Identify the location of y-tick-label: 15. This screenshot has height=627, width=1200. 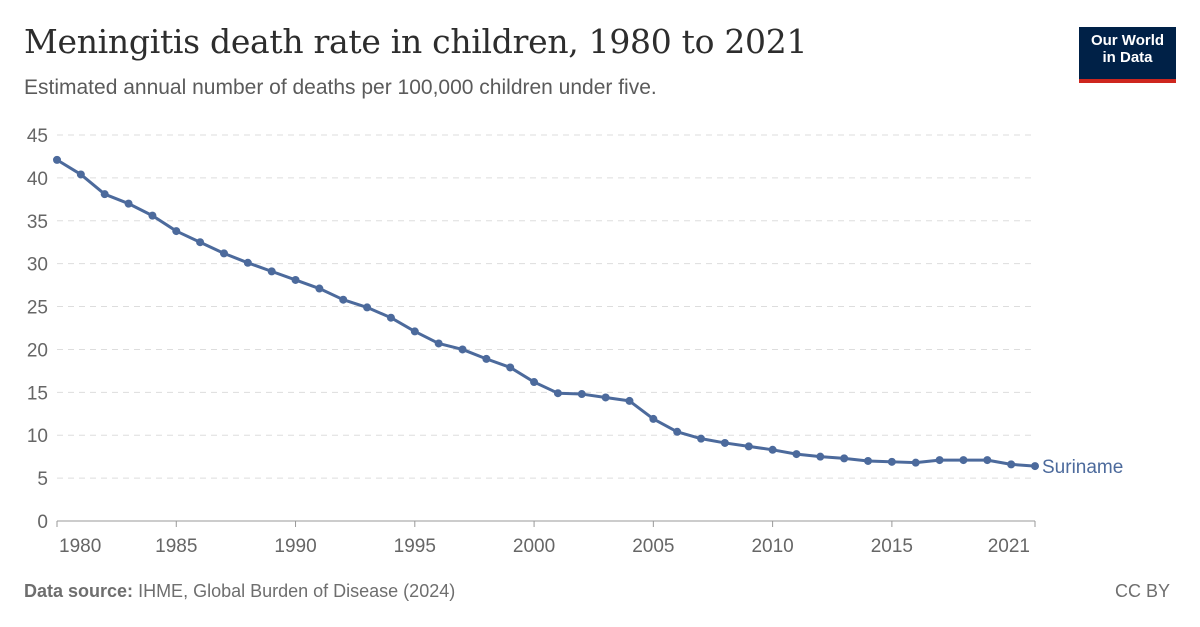
(37, 393).